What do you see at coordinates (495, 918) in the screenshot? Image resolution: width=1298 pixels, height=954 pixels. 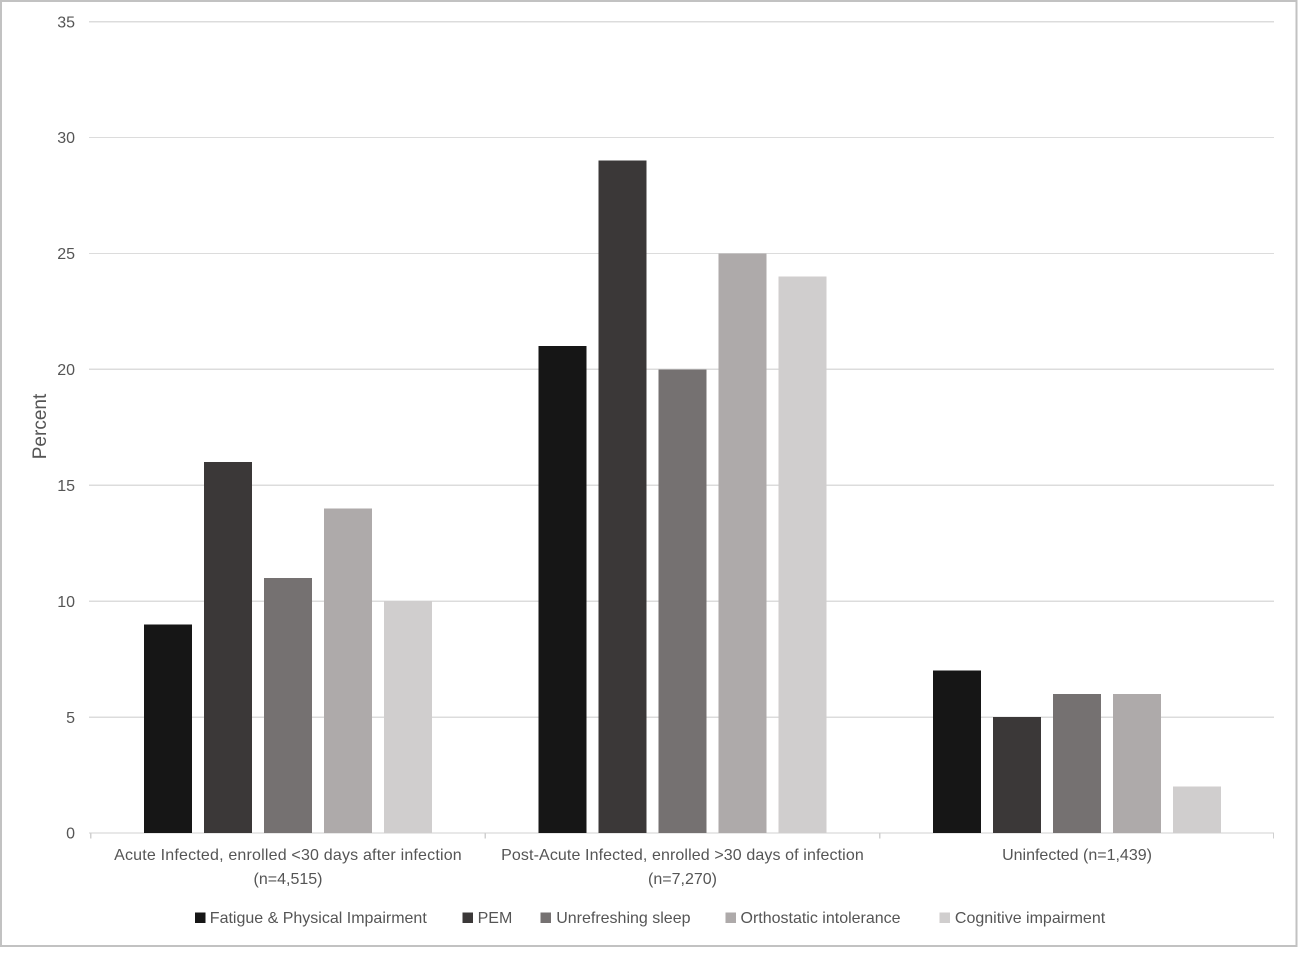 I see `svg-text: PEM` at bounding box center [495, 918].